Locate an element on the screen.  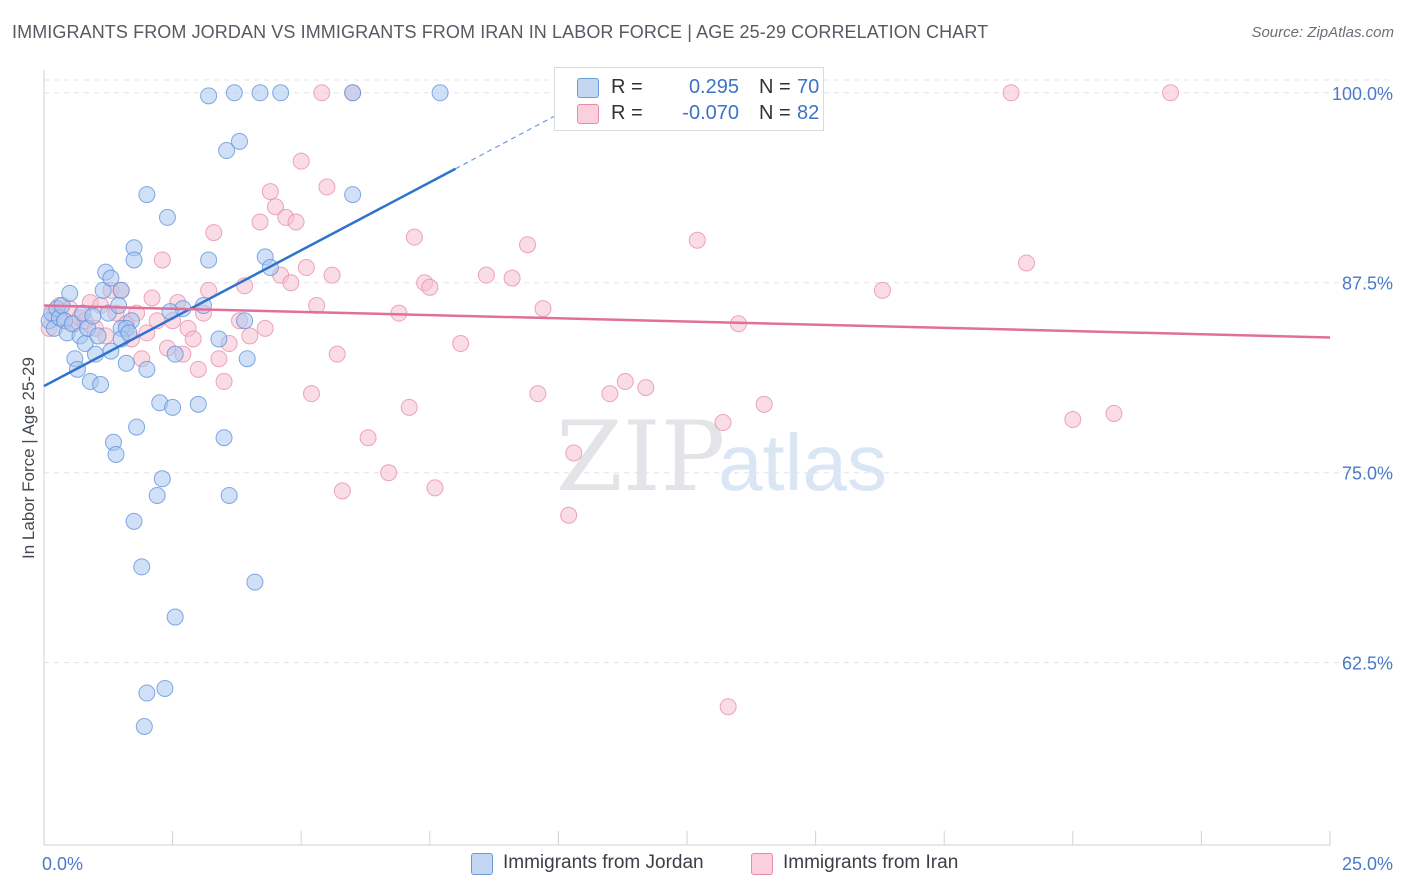
r-value: 0.295 is located at coordinates (713, 87).